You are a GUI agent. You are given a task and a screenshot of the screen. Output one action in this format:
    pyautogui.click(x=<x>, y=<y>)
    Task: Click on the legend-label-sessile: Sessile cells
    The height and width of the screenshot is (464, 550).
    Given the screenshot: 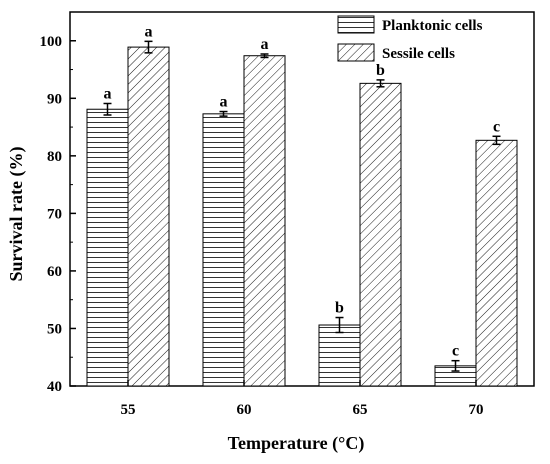 What is the action you would take?
    pyautogui.click(x=418, y=54)
    